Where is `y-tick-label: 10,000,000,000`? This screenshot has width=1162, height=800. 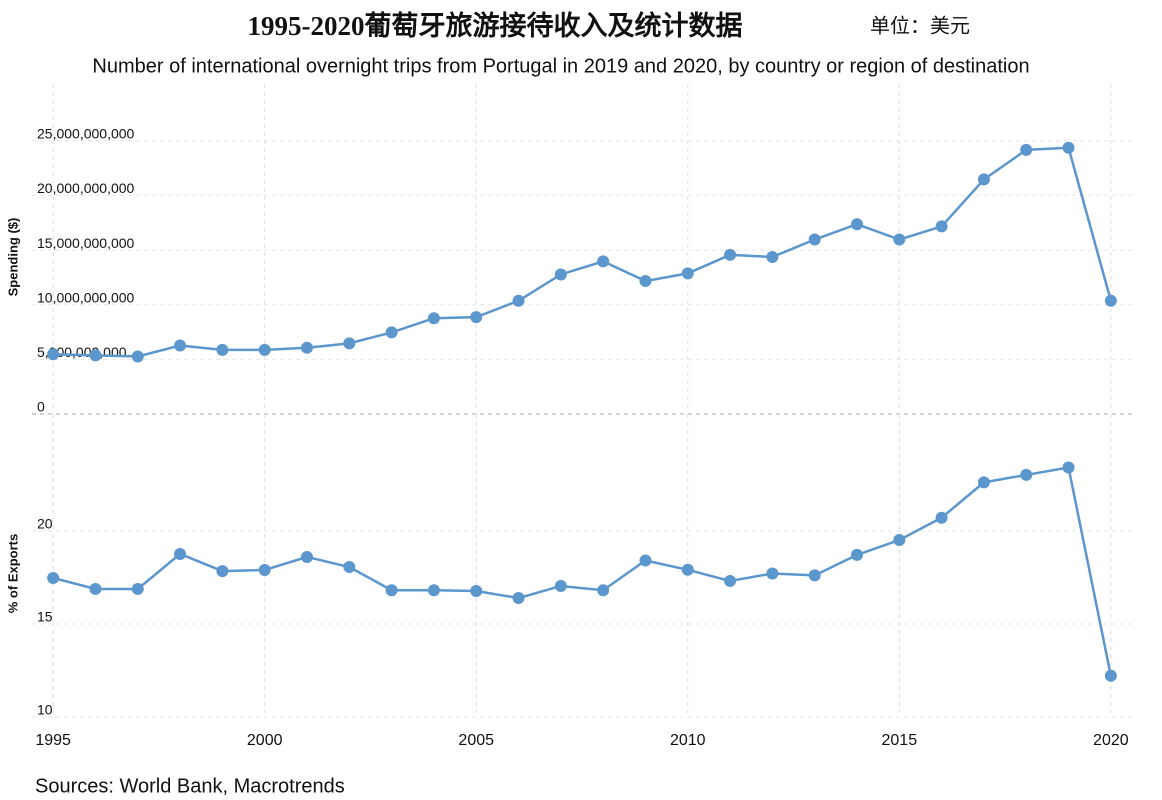
y-tick-label: 10,000,000,000 is located at coordinates (86, 297).